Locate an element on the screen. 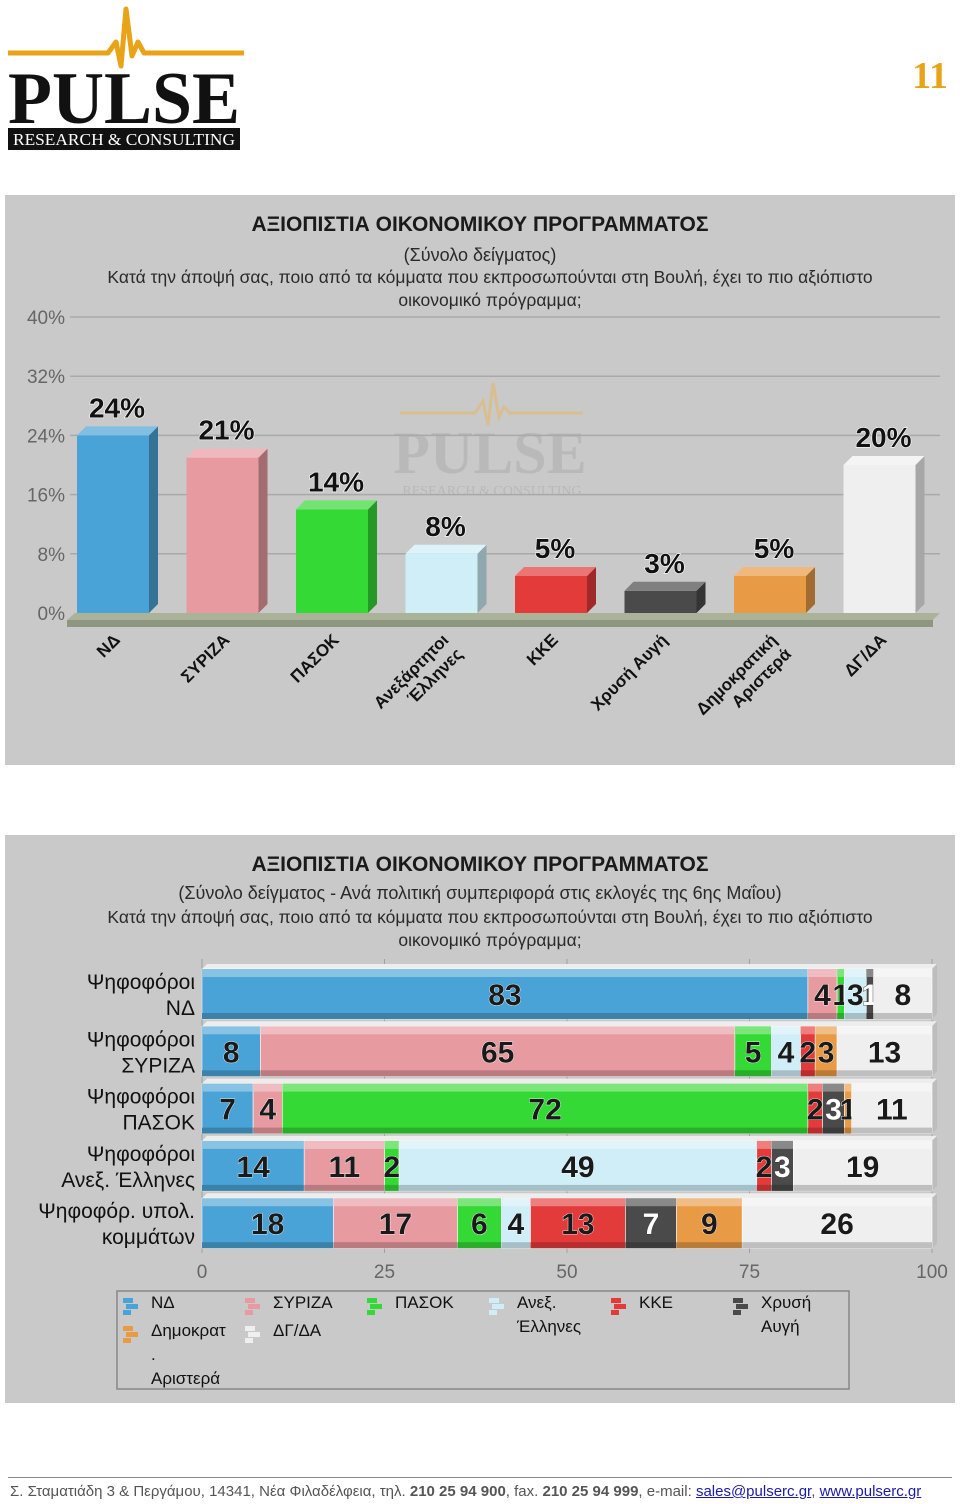 The image size is (960, 1504). footer-website-link: www.pulserc.gr is located at coordinates (870, 1491).